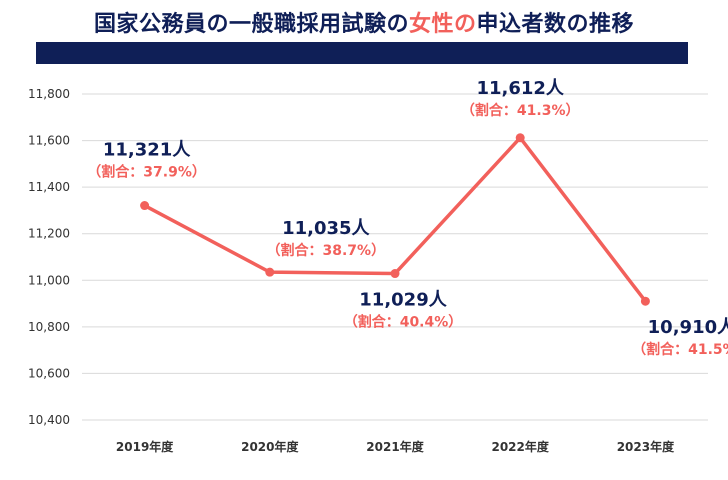 The height and width of the screenshot is (480, 728). Describe the element at coordinates (520, 88) in the screenshot. I see `data-value-label: 11,612人` at that location.